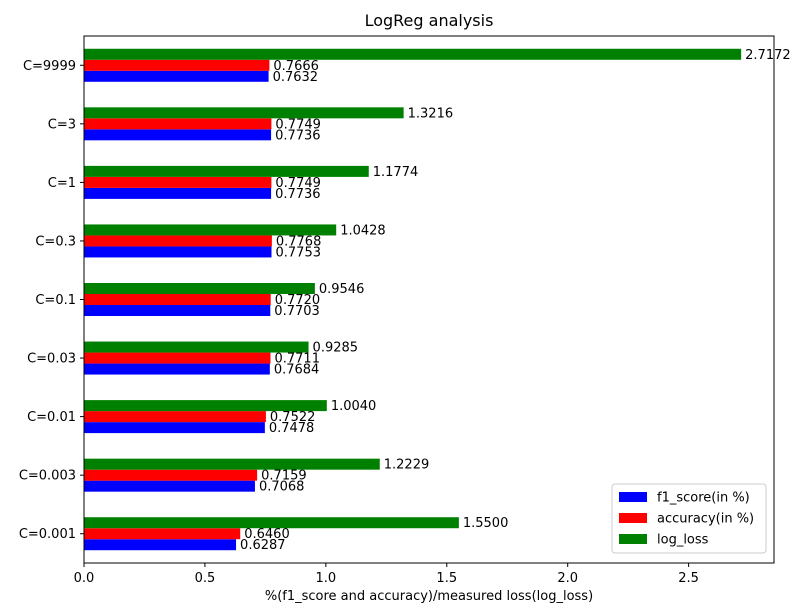 This screenshot has width=809, height=612. Describe the element at coordinates (429, 20) in the screenshot. I see `chart-title: LogReg analysis` at that location.